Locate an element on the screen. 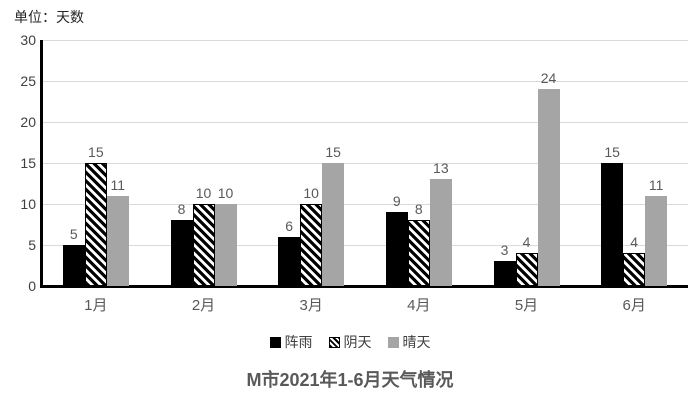  y-axis-tick-label: 15 is located at coordinates (28, 163).